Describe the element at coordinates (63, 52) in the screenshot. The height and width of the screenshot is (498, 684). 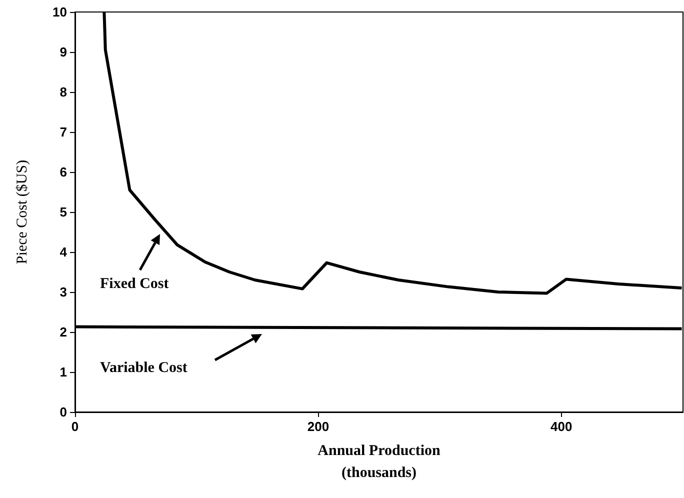
I see `y-tick-label: 9` at that location.